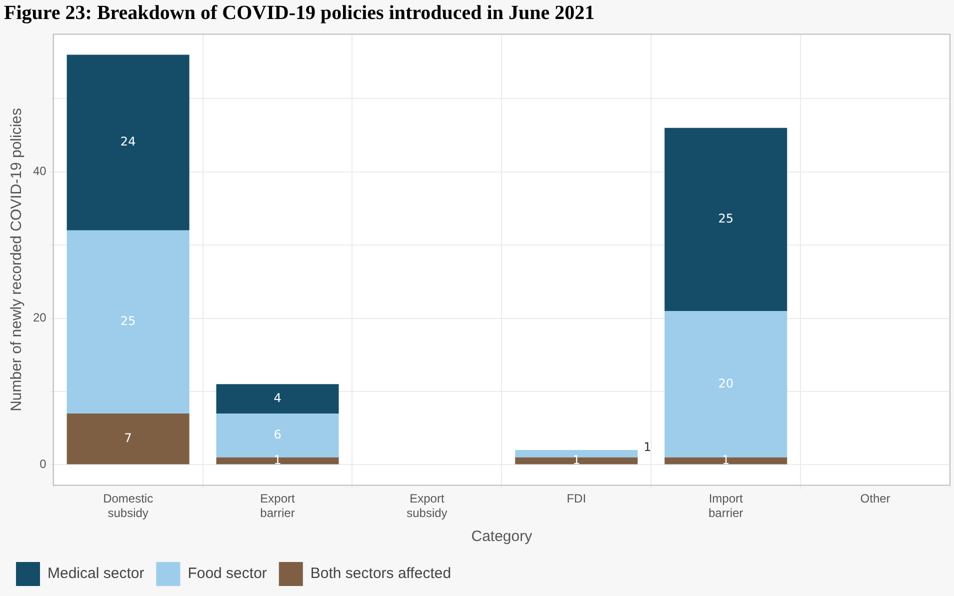 The width and height of the screenshot is (954, 596). I want to click on data-label: 4, so click(278, 397).